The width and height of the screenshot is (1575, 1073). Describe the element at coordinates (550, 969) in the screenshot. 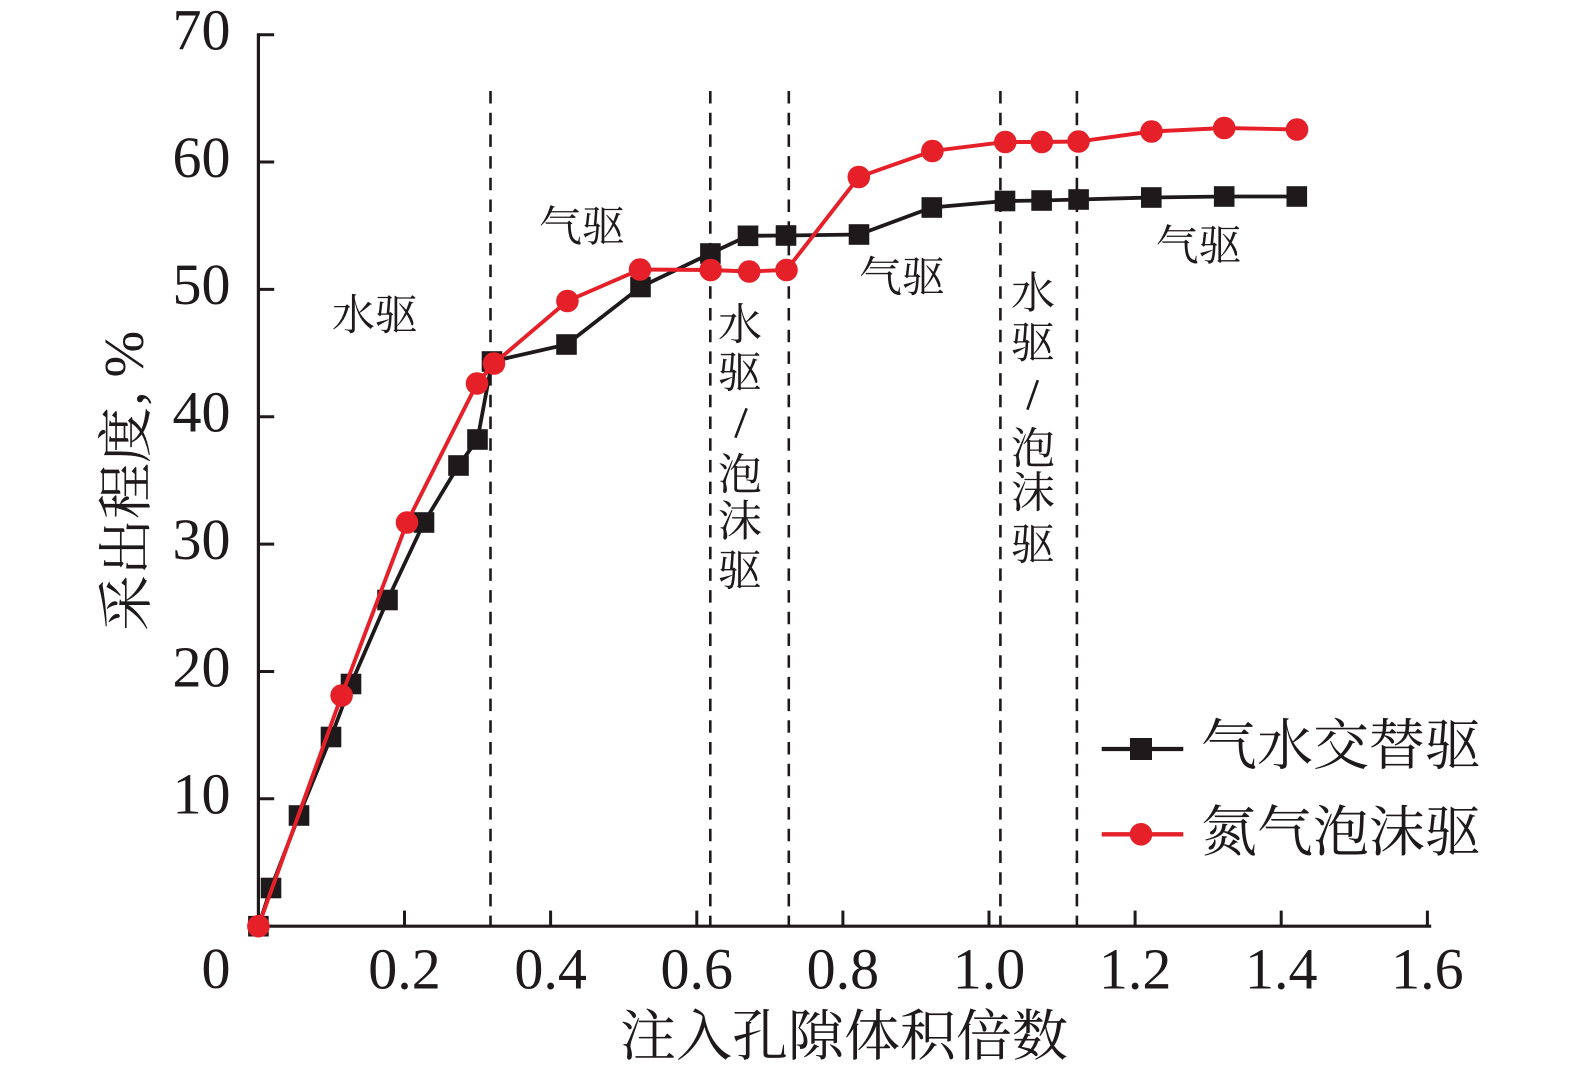

I see `svg-text: 0.4` at that location.